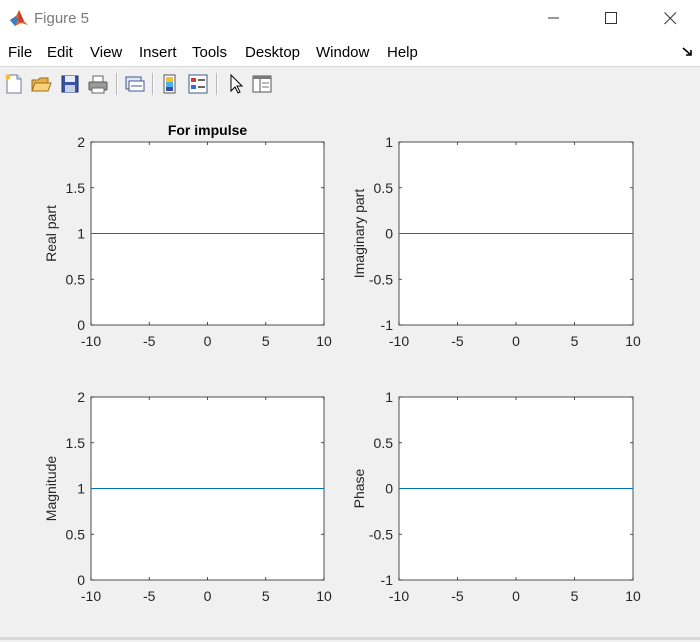 This screenshot has width=700, height=642. I want to click on print-icon, so click(98, 84).